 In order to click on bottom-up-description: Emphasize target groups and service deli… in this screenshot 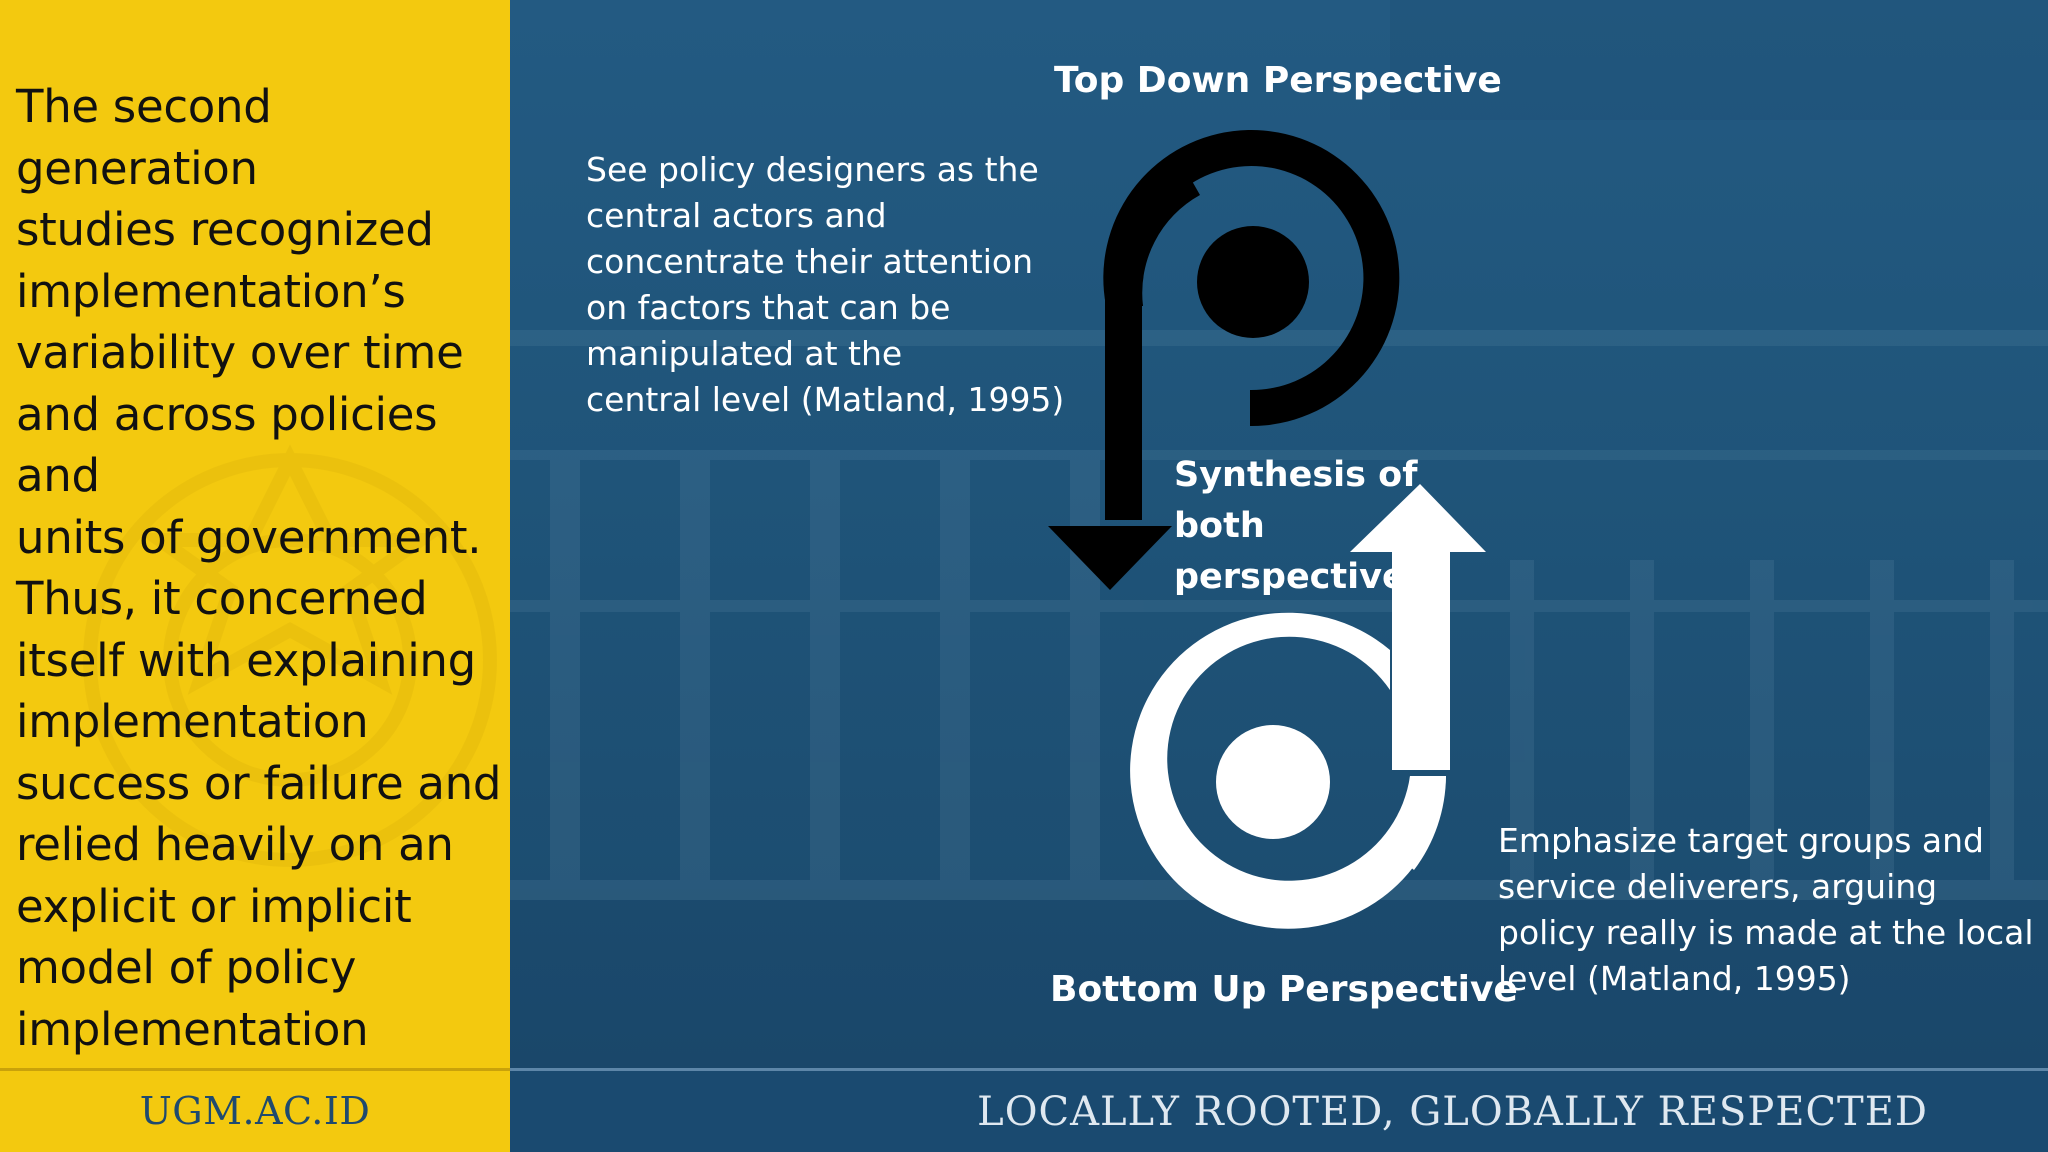, I will do `click(1766, 909)`.